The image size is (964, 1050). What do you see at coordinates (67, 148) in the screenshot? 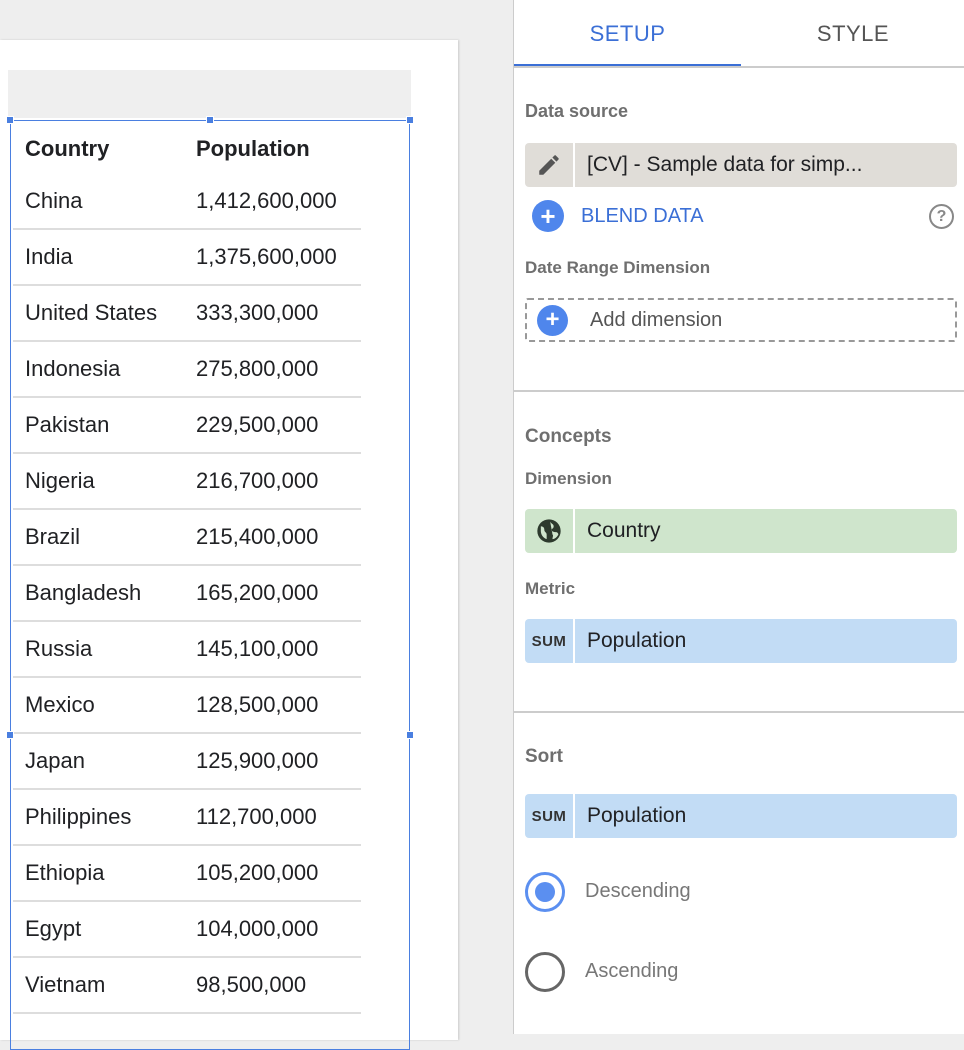
I see `country-cell: Country` at bounding box center [67, 148].